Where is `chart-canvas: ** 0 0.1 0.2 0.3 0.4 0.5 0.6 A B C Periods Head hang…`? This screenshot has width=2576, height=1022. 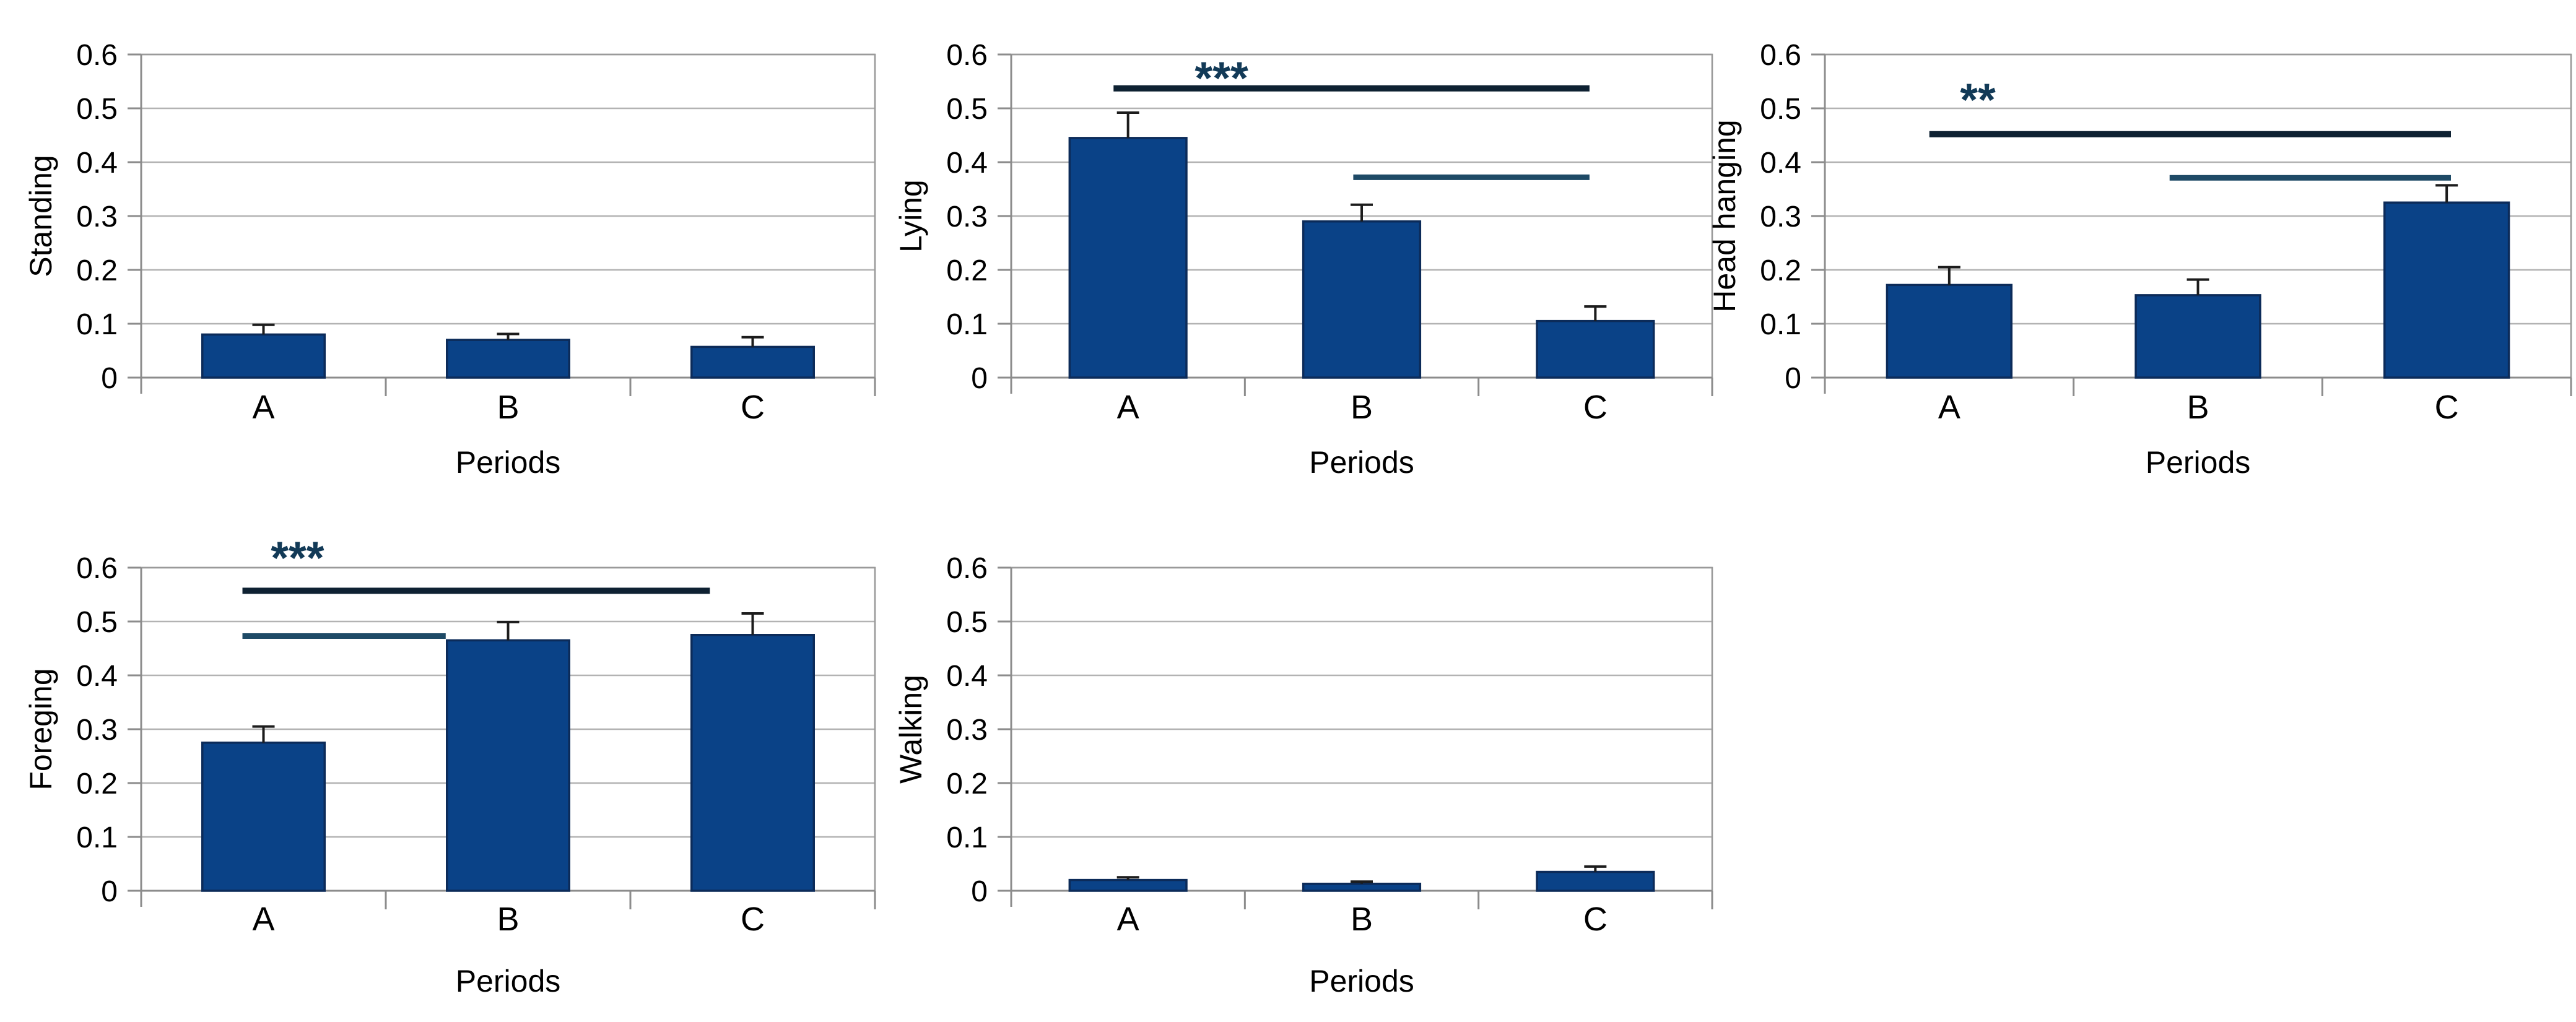 chart-canvas: ** 0 0.1 0.2 0.3 0.4 0.5 0.6 A B C Periods Head hang… is located at coordinates (2139, 259).